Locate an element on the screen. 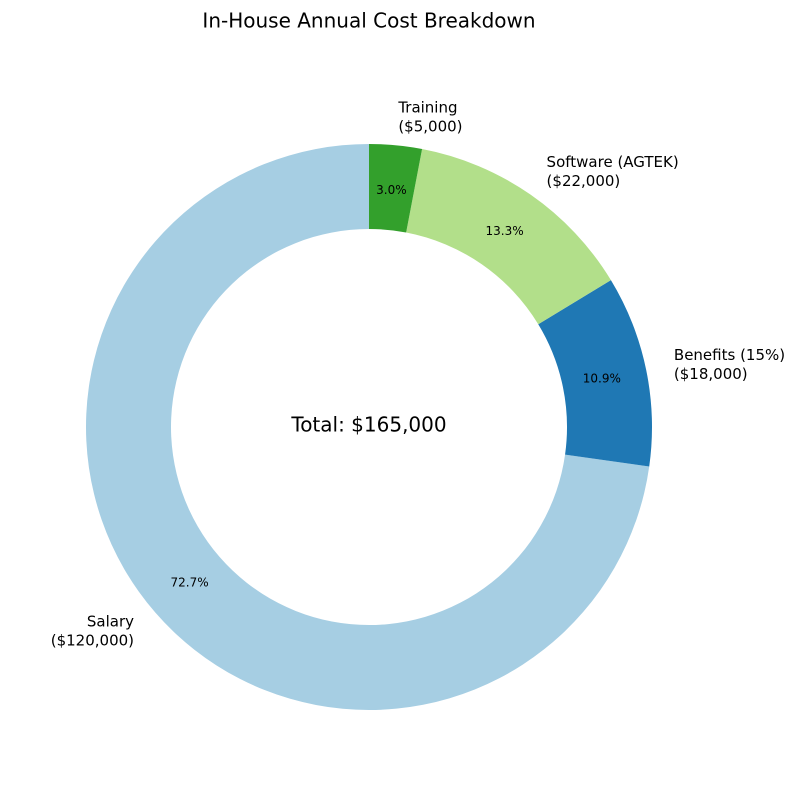  category-label: Training is located at coordinates (427, 108).